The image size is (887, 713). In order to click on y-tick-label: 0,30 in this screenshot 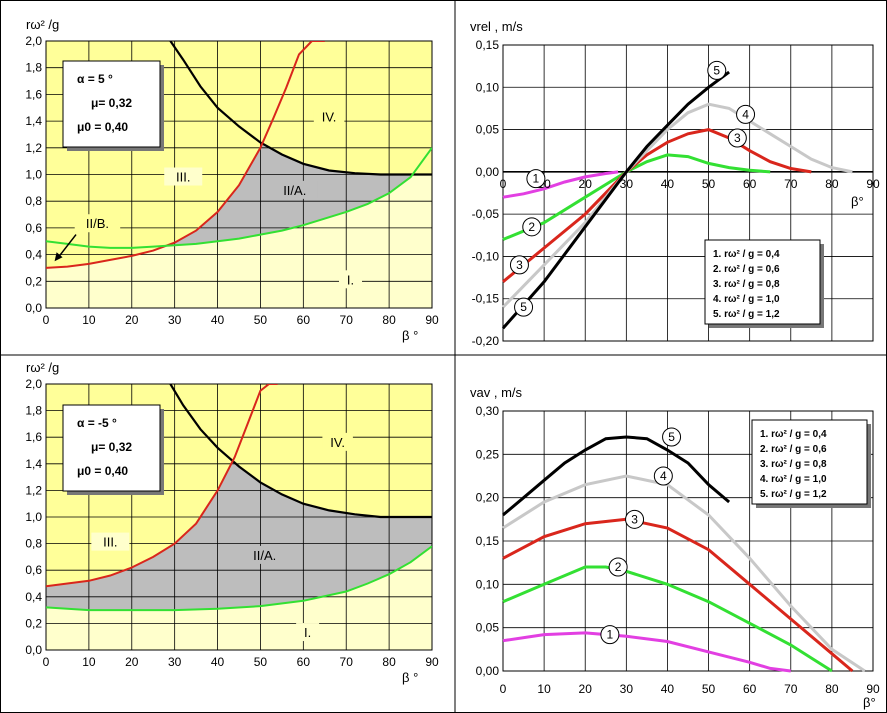, I will do `click(488, 411)`.